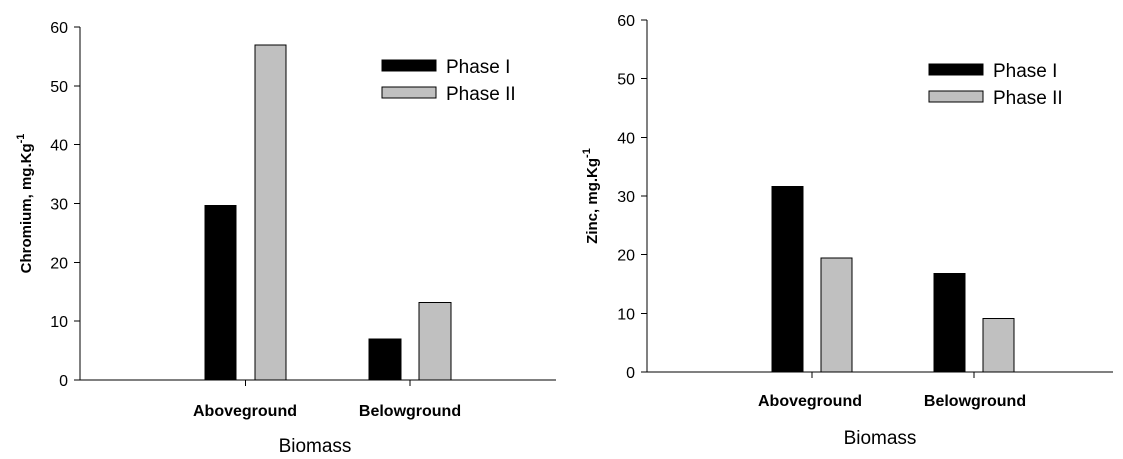 The height and width of the screenshot is (459, 1123). What do you see at coordinates (591, 196) in the screenshot?
I see `y-axis-label: Zinc, mg.Kg-1` at bounding box center [591, 196].